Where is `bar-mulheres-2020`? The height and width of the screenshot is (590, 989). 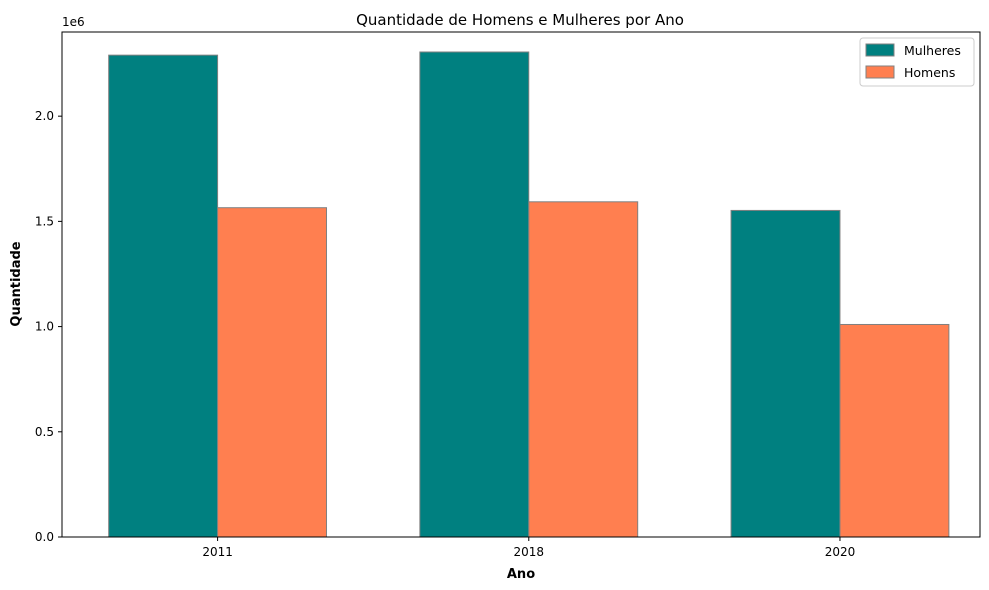
bar-mulheres-2020 is located at coordinates (785, 373).